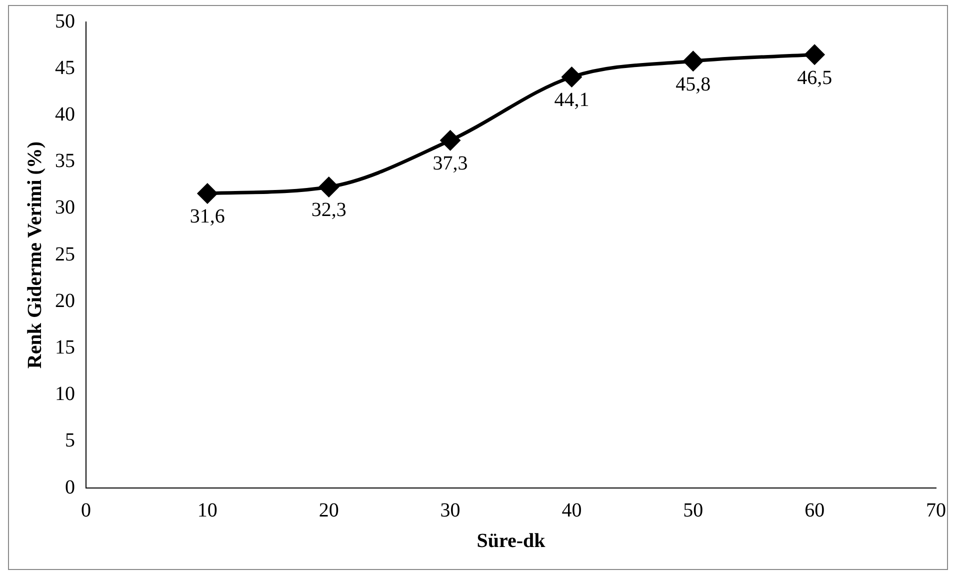 The width and height of the screenshot is (958, 578). Describe the element at coordinates (693, 510) in the screenshot. I see `x-tick-label: 50` at that location.